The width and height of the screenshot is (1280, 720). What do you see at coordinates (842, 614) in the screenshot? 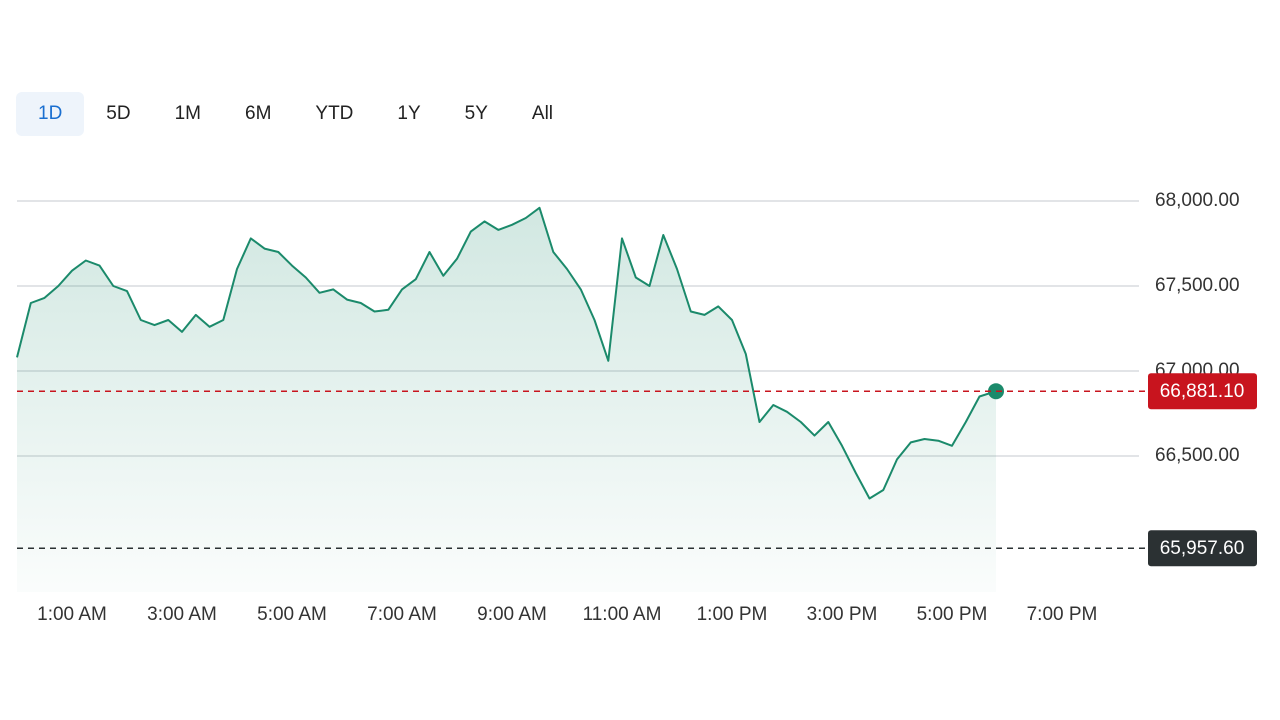
I see `x-tick-label: 3:00 PM` at bounding box center [842, 614].